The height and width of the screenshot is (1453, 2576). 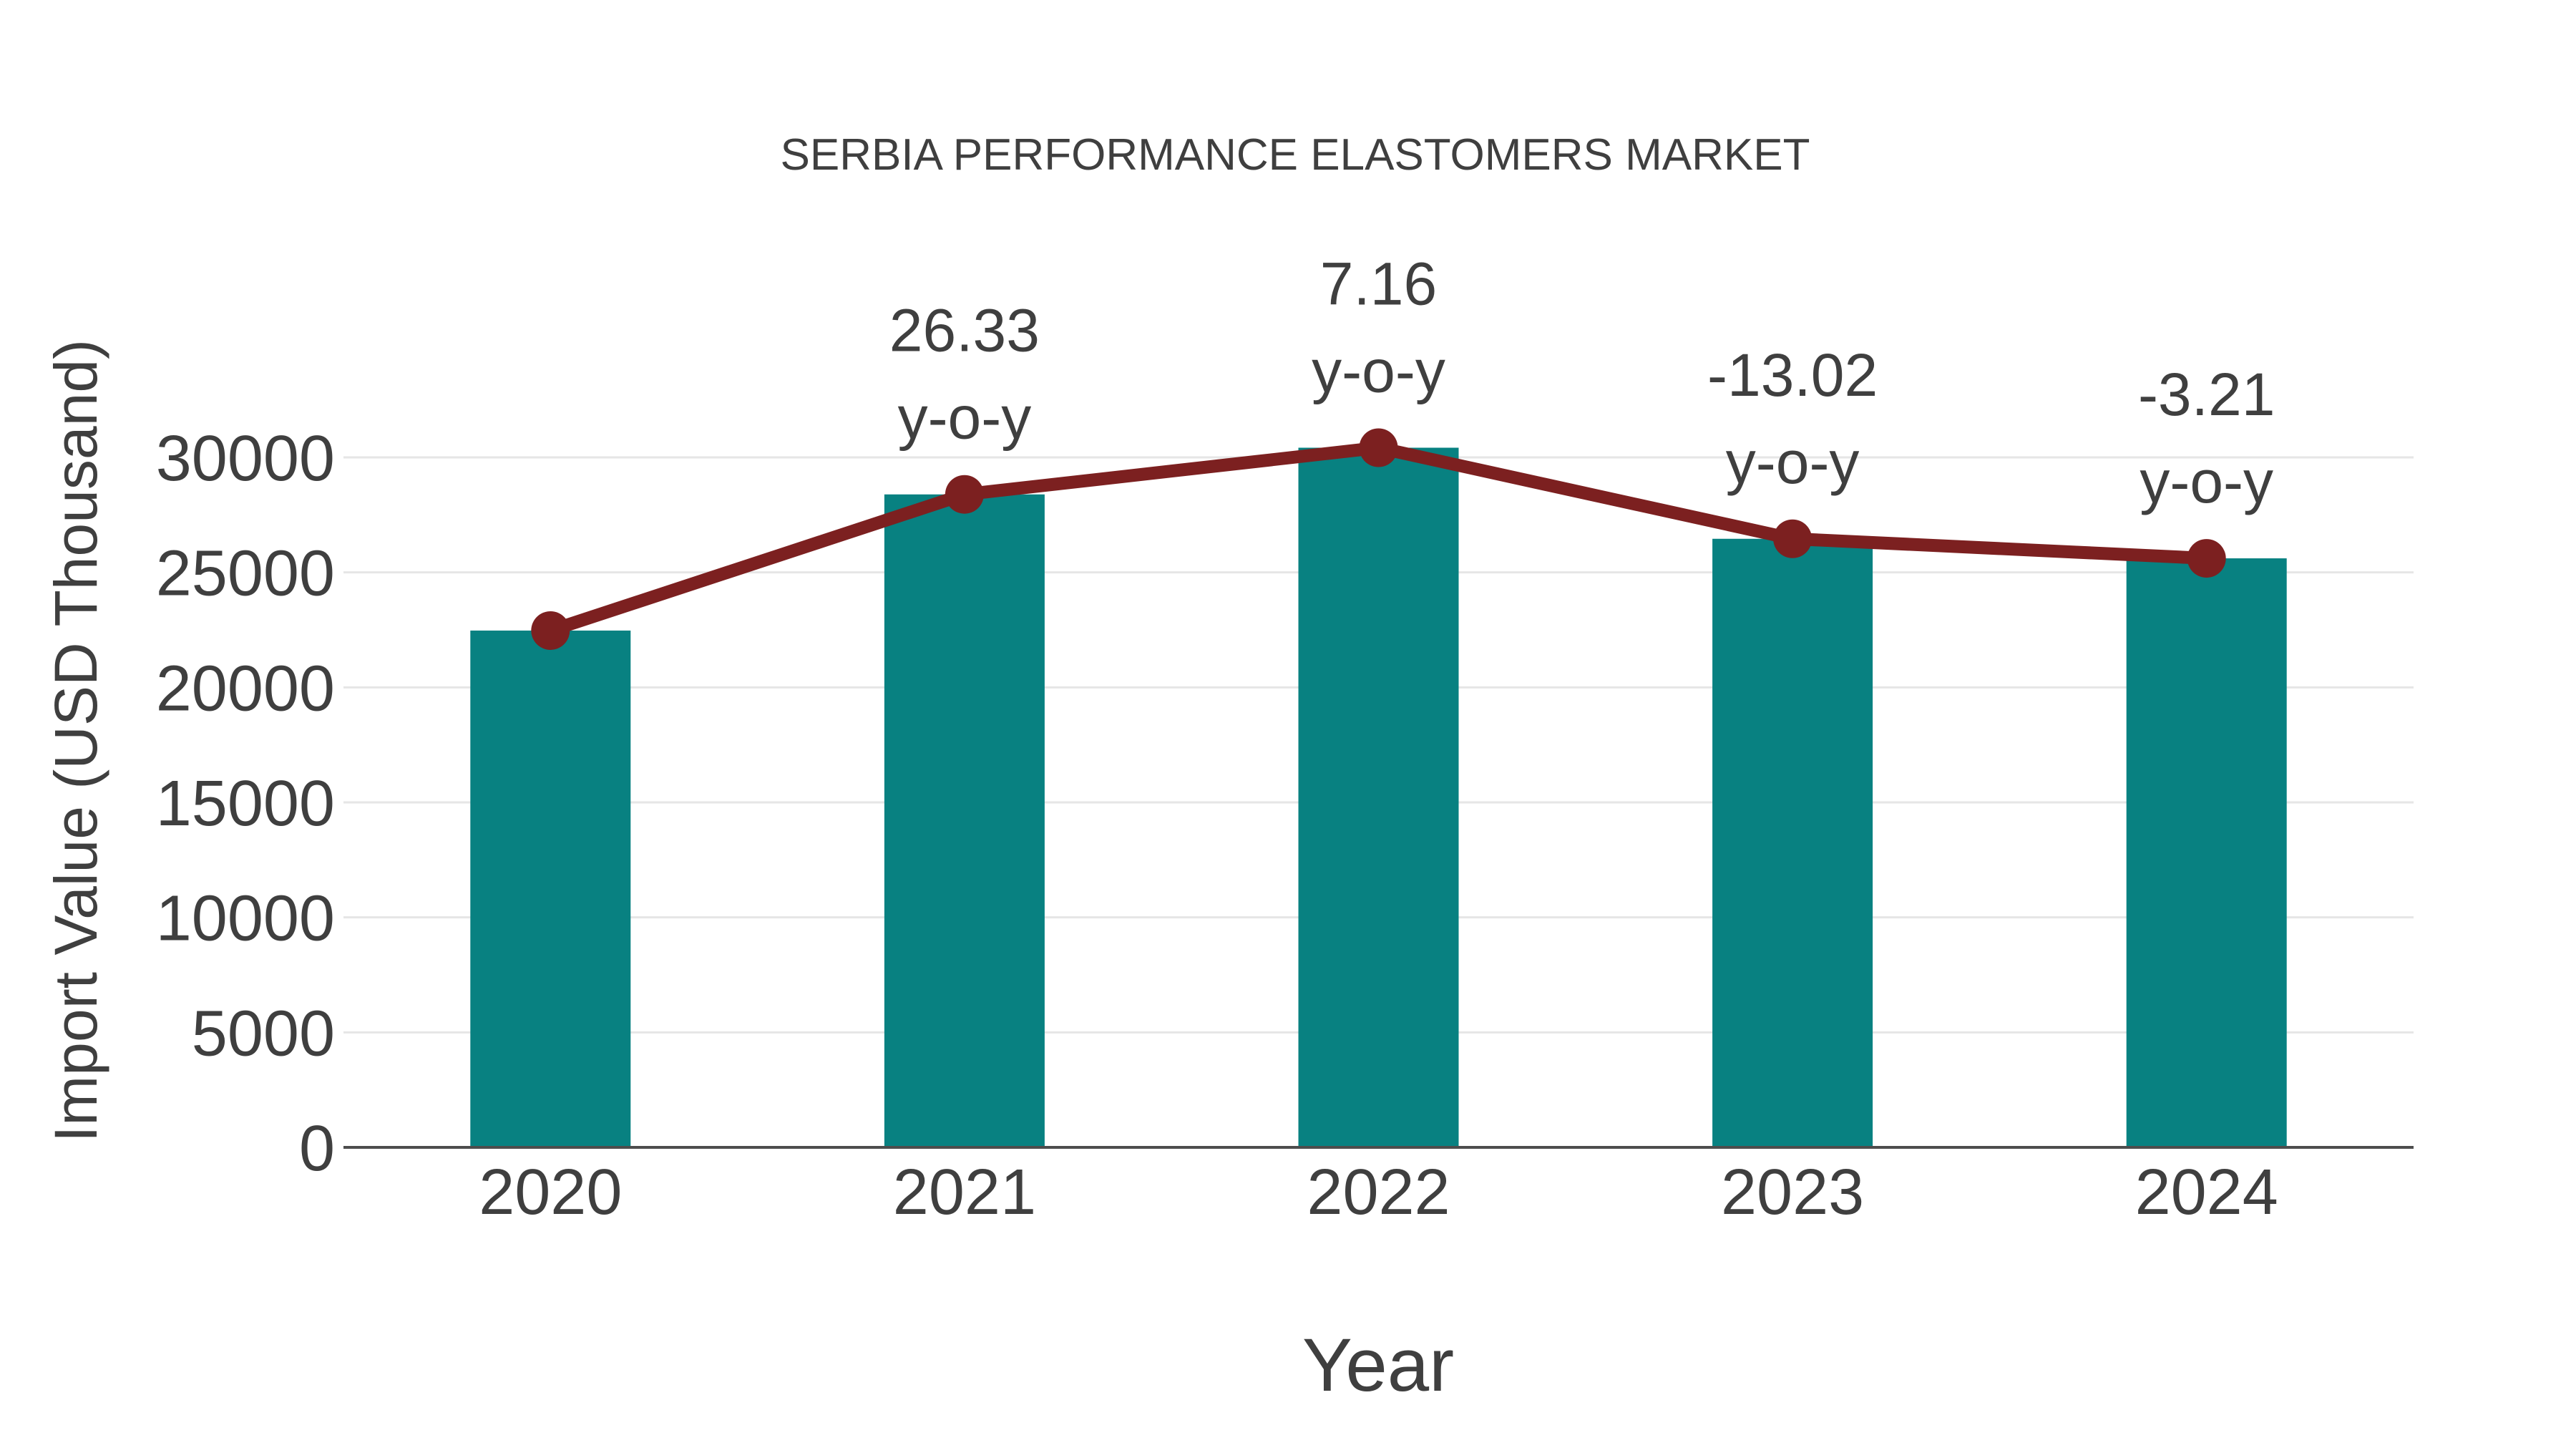 What do you see at coordinates (1792, 375) in the screenshot?
I see `annotation-value-2023: -13.02` at bounding box center [1792, 375].